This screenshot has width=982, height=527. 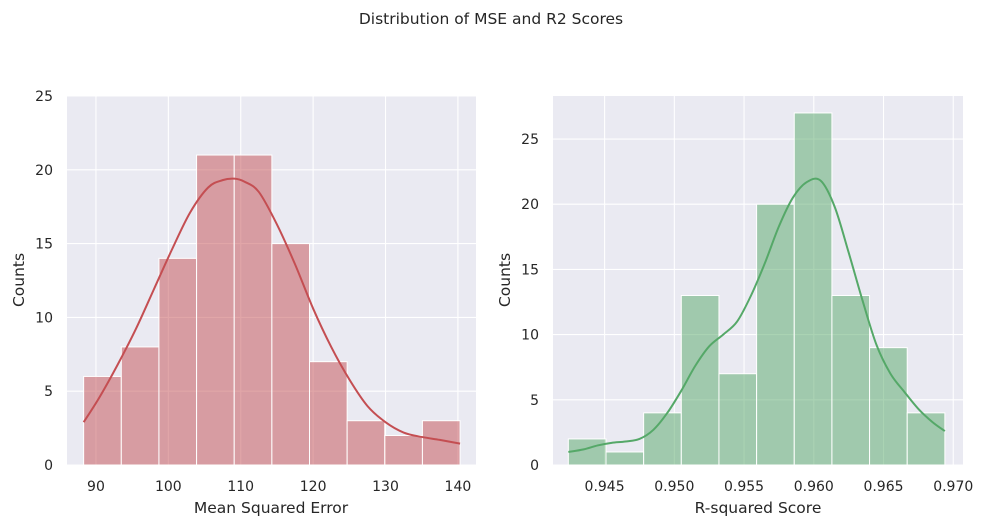 I want to click on mse-y-tick-label: 20, so click(x=44, y=171).